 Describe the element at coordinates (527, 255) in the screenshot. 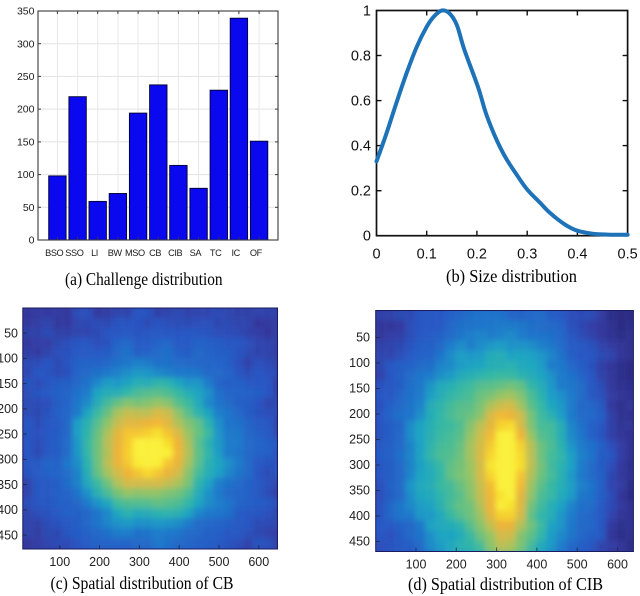

I see `svg-text: 0.3` at that location.